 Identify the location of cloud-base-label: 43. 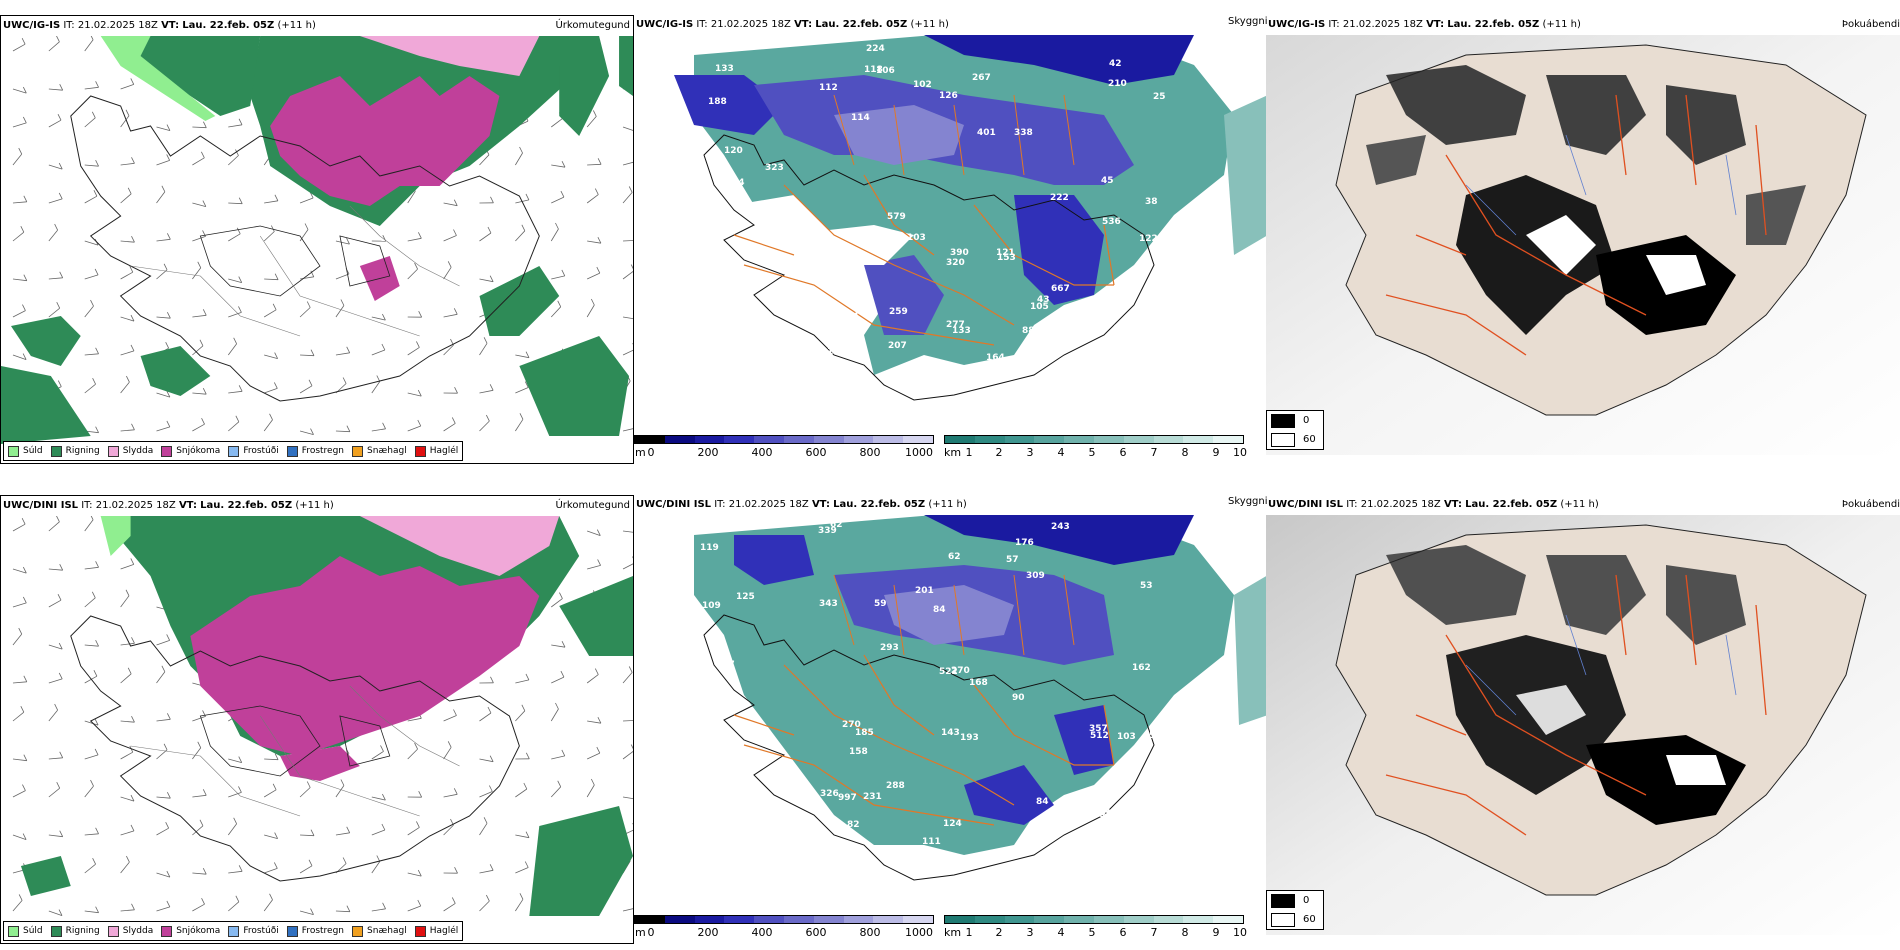
(1043, 300).